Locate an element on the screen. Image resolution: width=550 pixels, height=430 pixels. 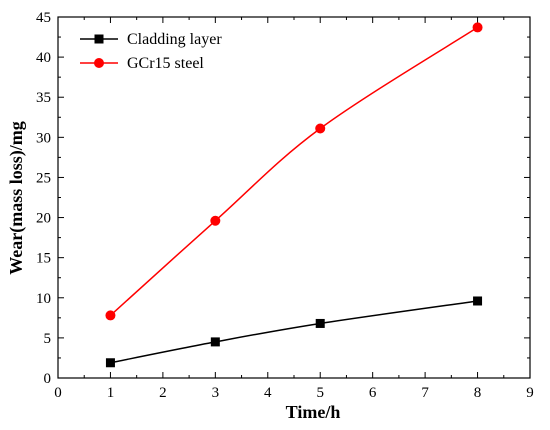
x-tick-label: 8 is located at coordinates (478, 393).